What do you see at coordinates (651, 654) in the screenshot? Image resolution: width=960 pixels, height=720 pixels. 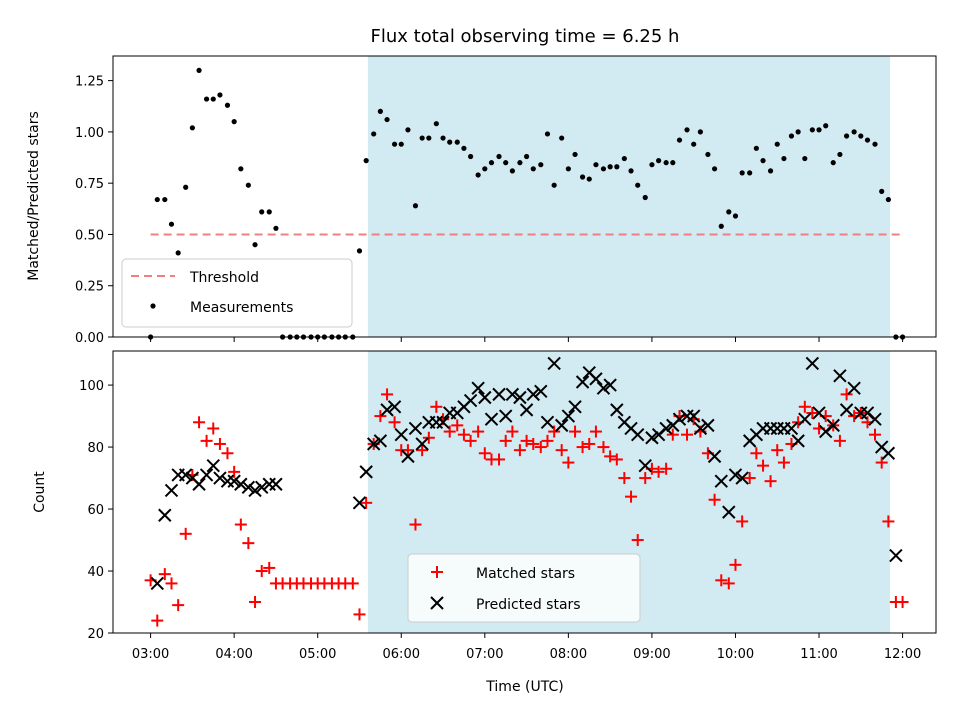 I see `x-tick-label: 09:00` at bounding box center [651, 654].